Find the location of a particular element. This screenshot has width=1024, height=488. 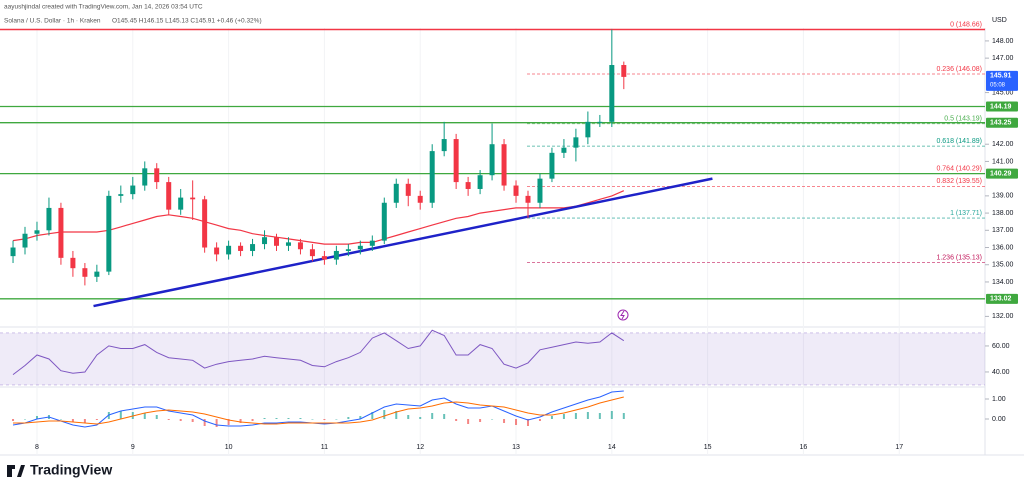

y-tick-label: 142.00 is located at coordinates (1003, 144).